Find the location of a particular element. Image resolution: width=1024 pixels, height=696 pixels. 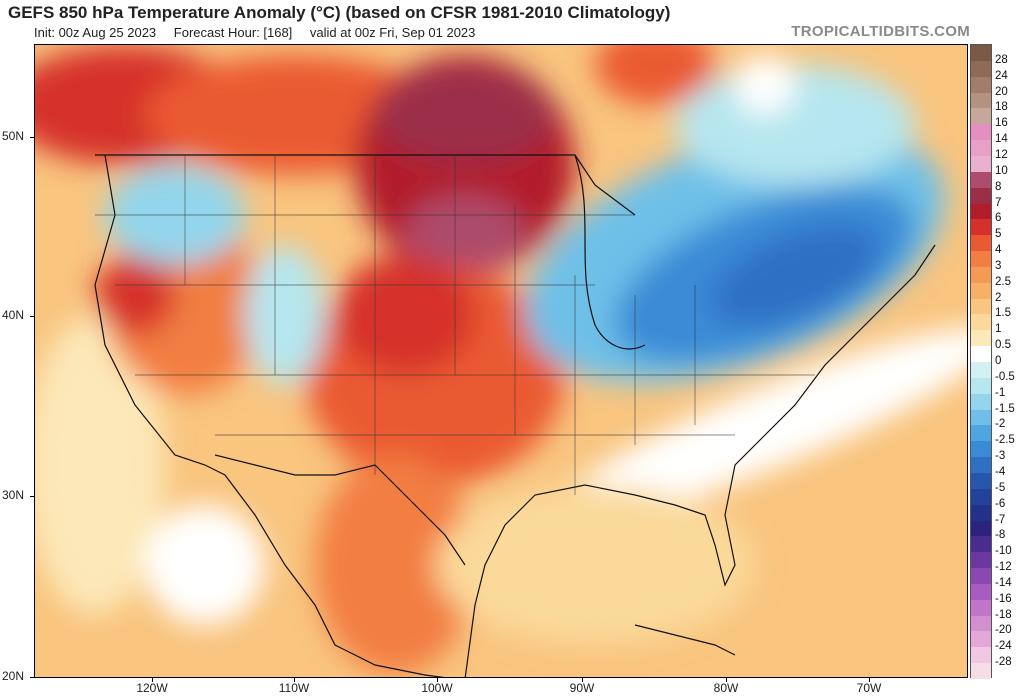

colorbar-label: -1.5 is located at coordinates (1005, 408).